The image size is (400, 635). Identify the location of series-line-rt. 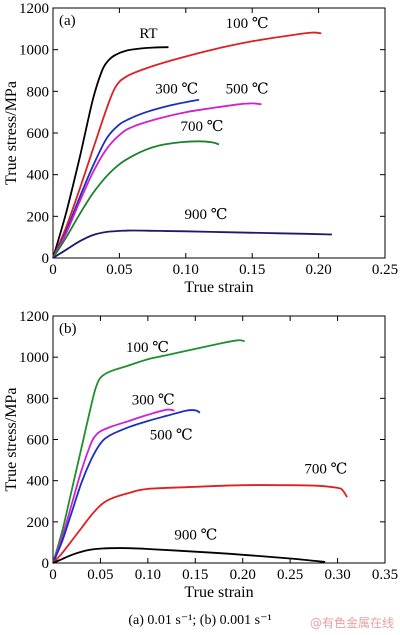
(110, 152).